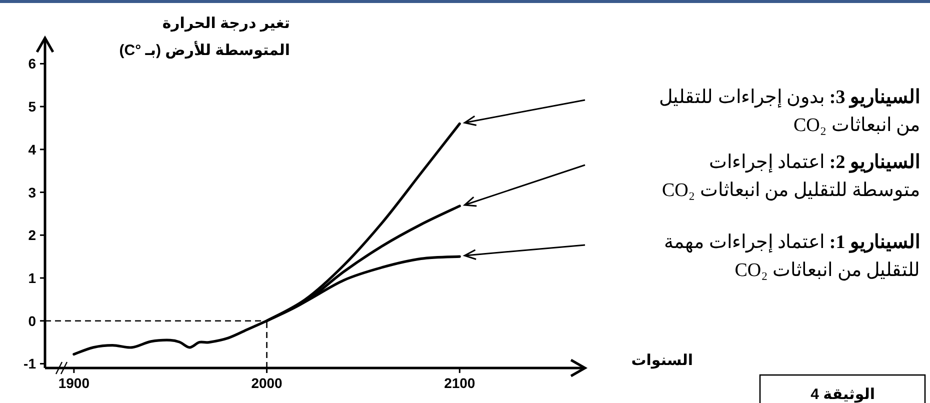 The width and height of the screenshot is (930, 403). What do you see at coordinates (662, 360) in the screenshot?
I see `x-axis-title: السنوات` at bounding box center [662, 360].